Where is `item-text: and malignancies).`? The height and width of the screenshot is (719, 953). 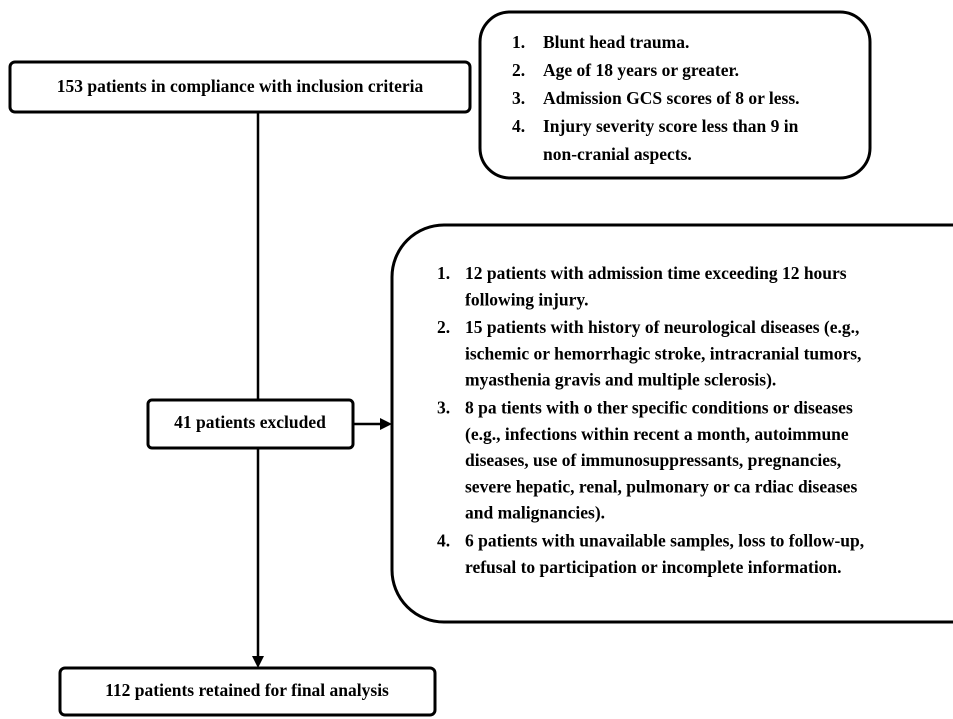 item-text: and malignancies). is located at coordinates (535, 513).